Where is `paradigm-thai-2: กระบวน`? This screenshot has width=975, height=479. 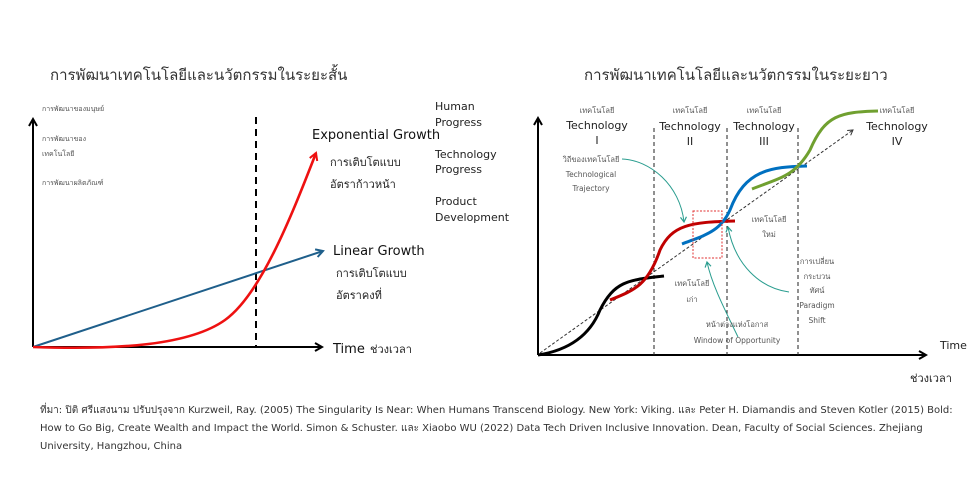 paradigm-thai-2: กระบวน is located at coordinates (817, 276).